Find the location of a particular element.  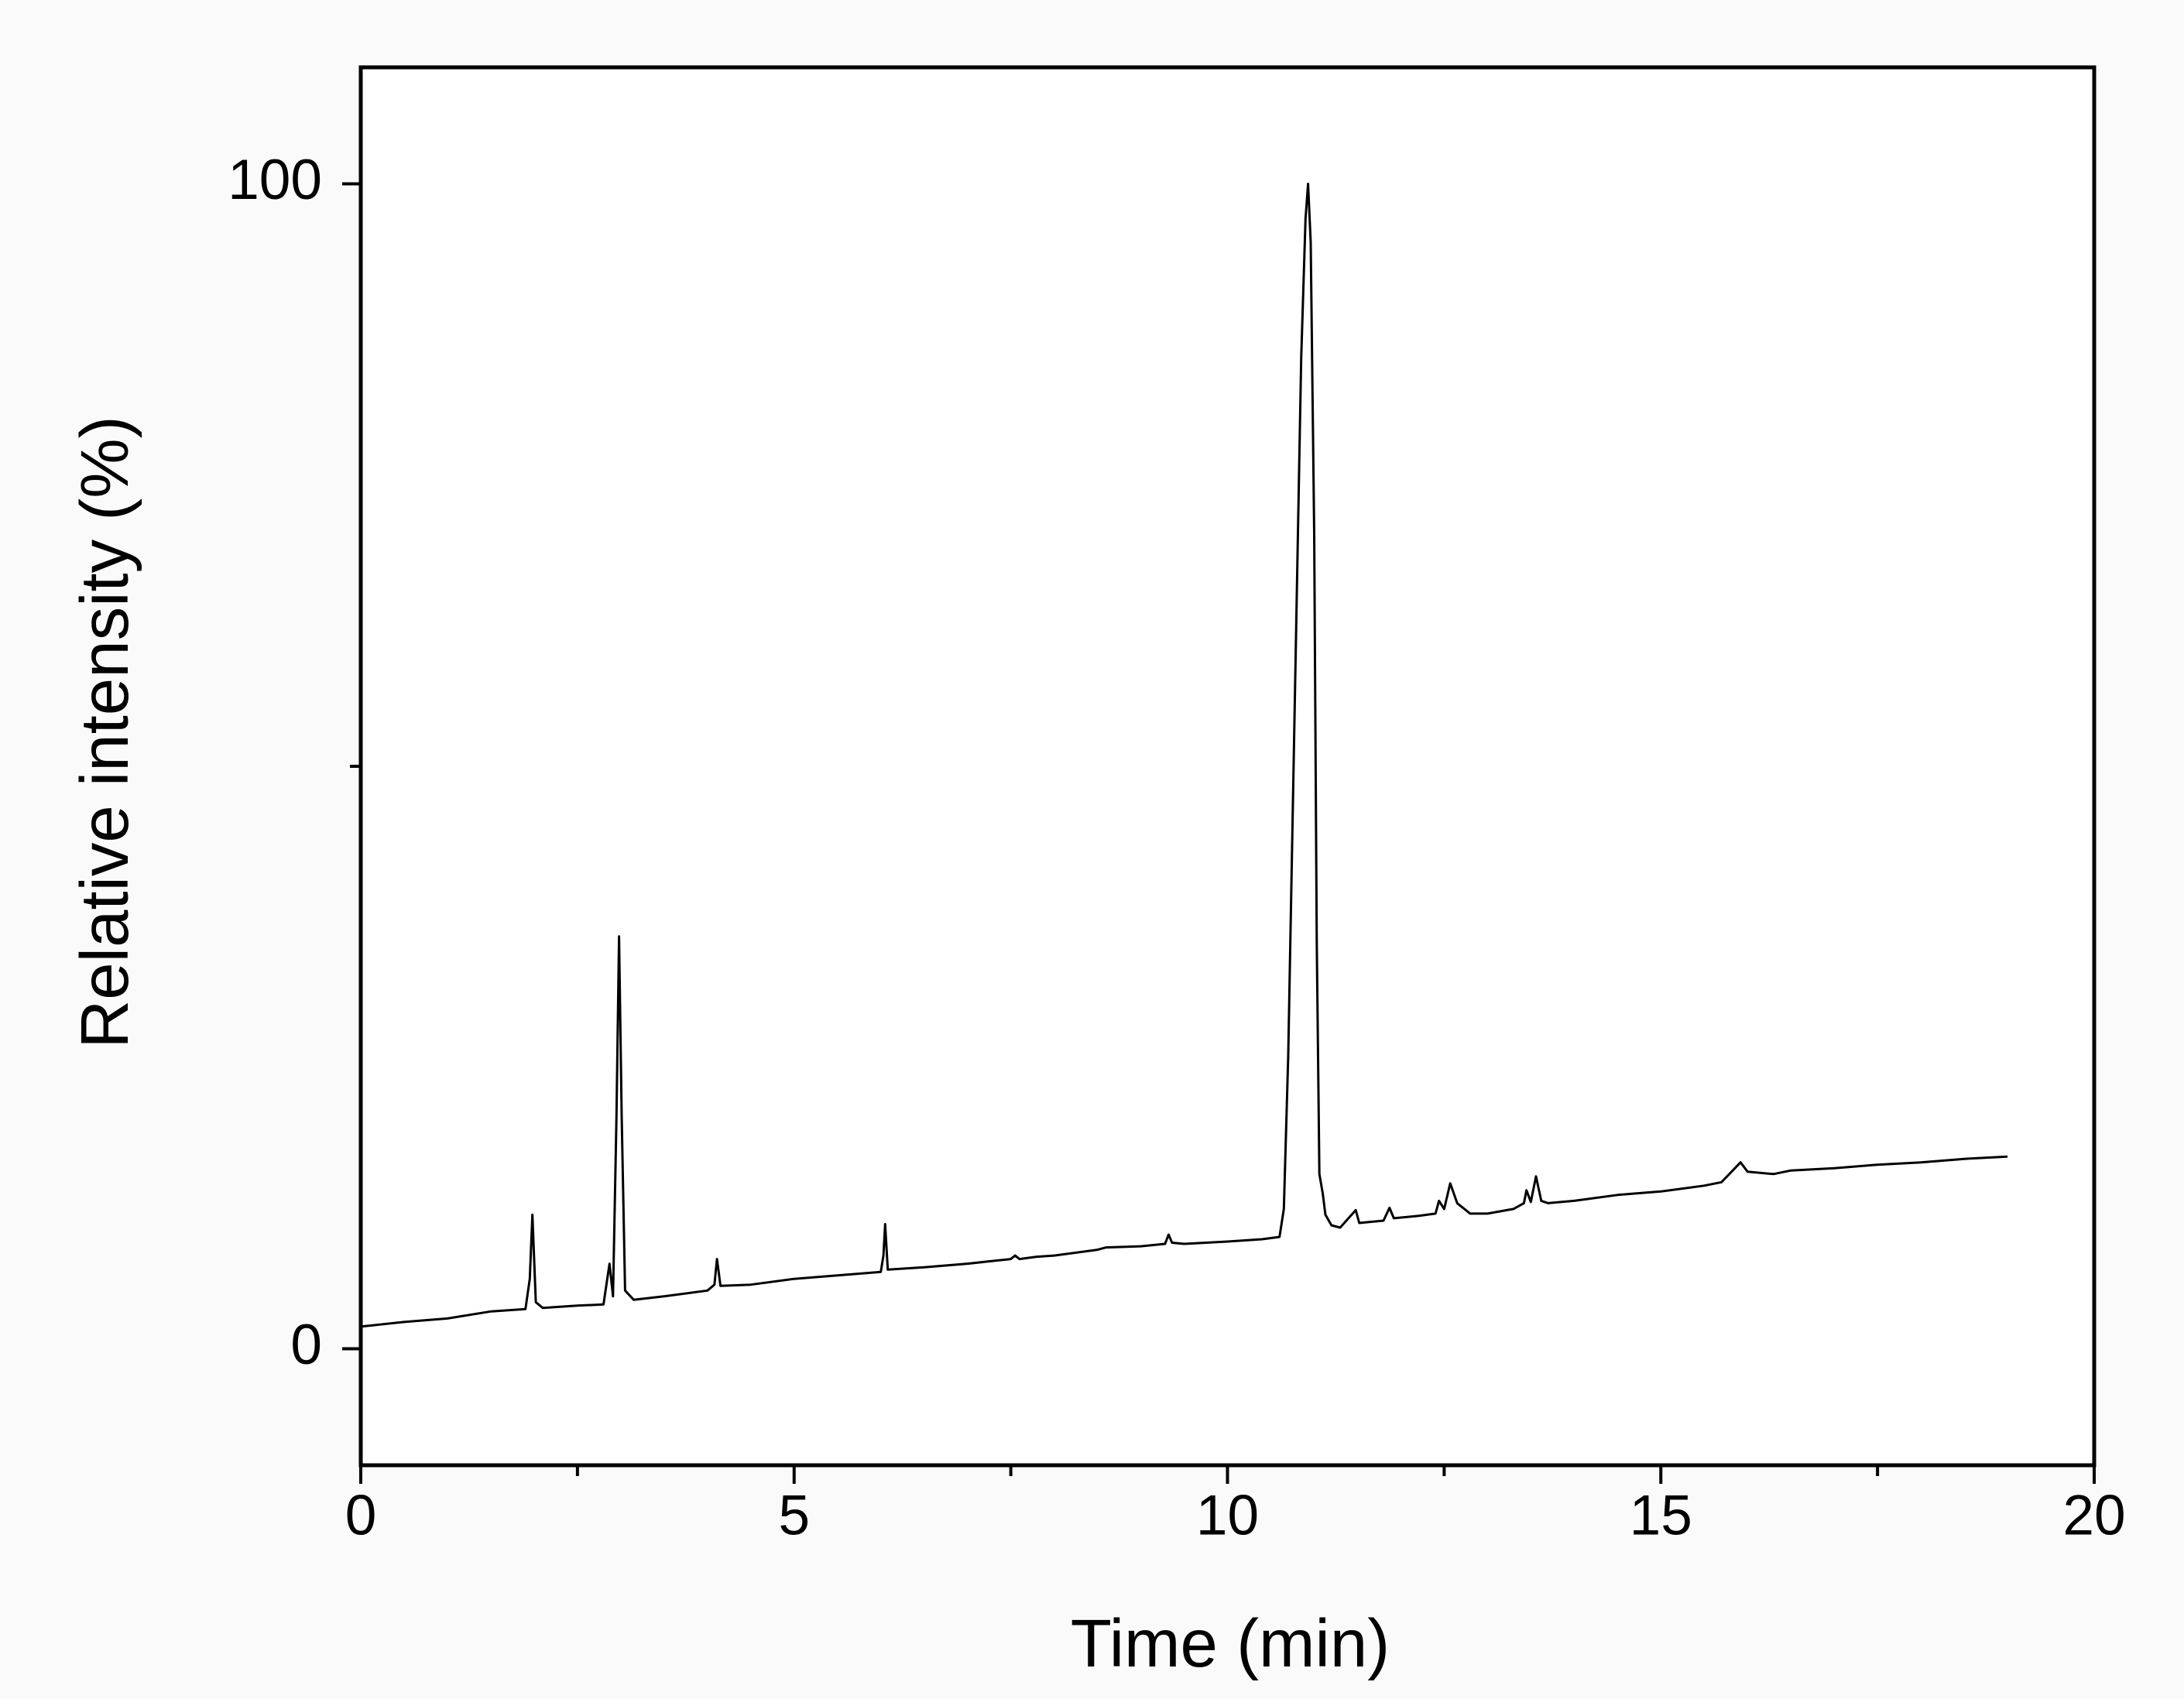

x-tick-label: 20 is located at coordinates (2093, 1516).